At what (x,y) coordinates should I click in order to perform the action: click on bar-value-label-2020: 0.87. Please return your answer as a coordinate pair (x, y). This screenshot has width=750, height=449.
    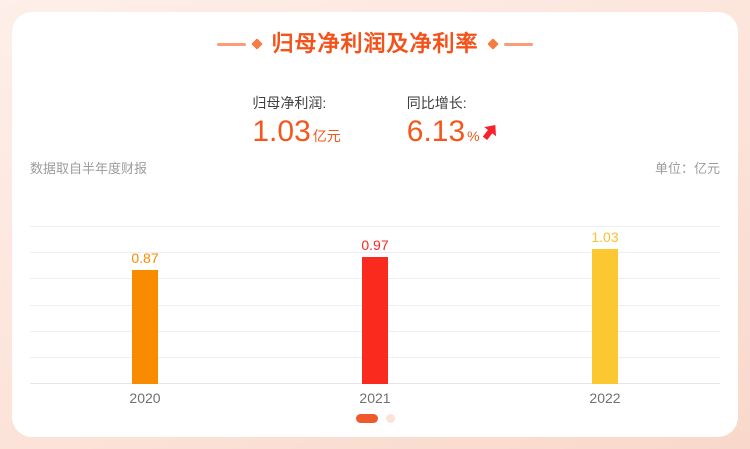
    Looking at the image, I should click on (145, 258).